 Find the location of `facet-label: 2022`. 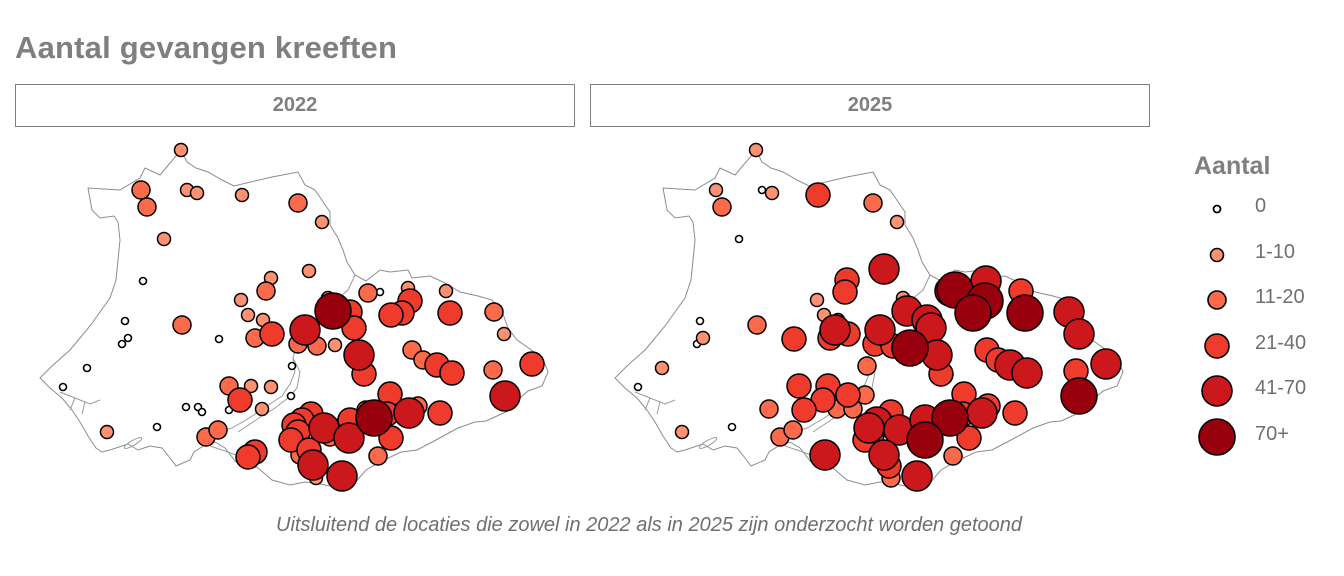

facet-label: 2022 is located at coordinates (295, 105).